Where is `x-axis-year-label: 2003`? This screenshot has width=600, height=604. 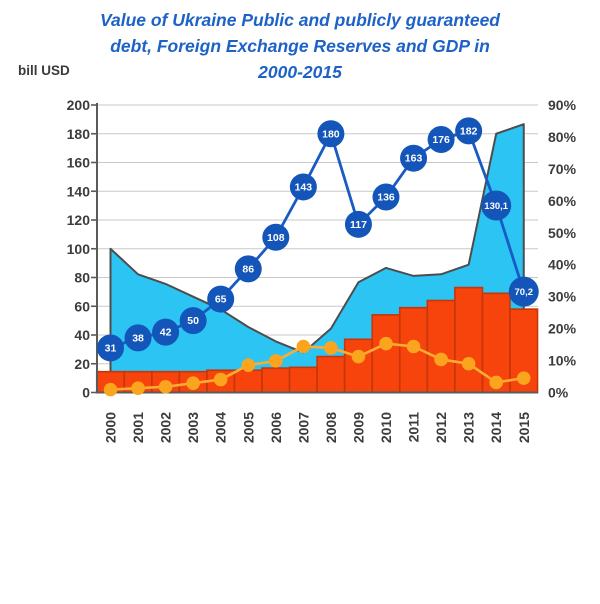
x-axis-year-label: 2003 is located at coordinates (193, 427).